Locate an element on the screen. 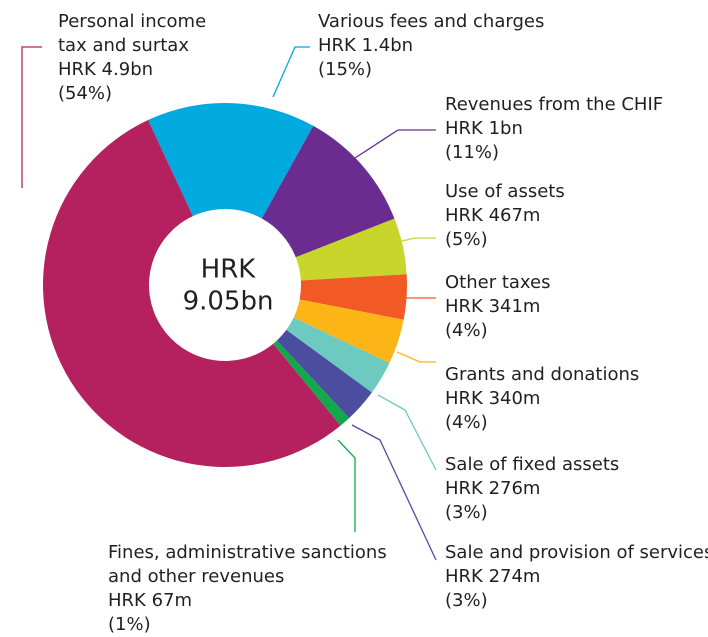  percent-label: (15%) is located at coordinates (345, 69).